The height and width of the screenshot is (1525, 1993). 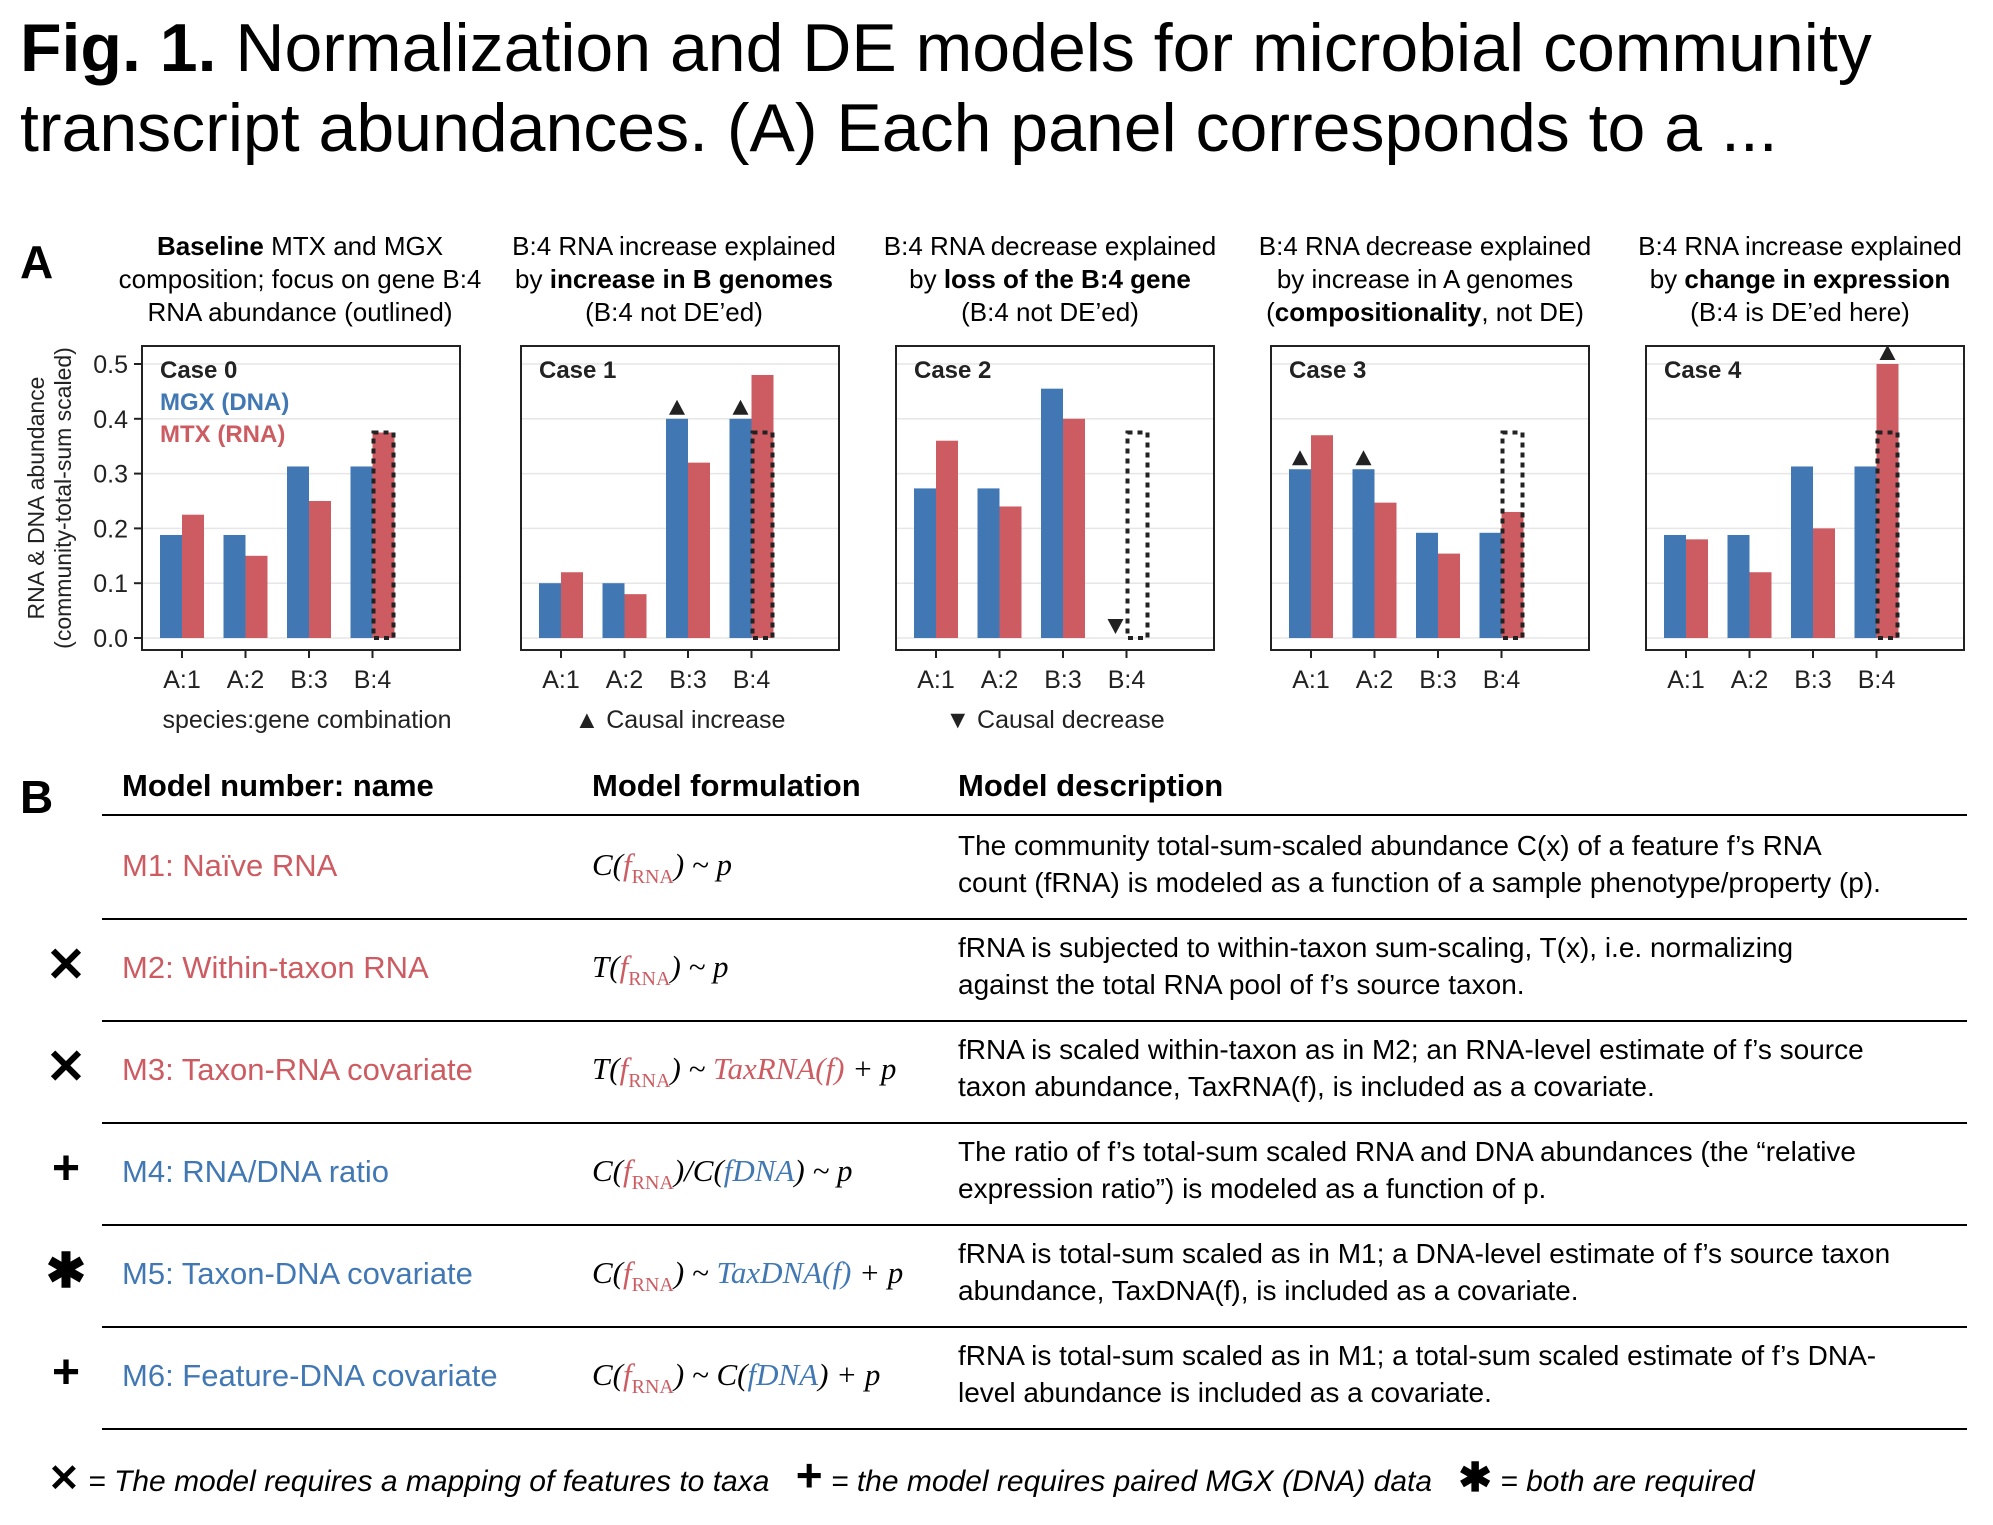 What do you see at coordinates (1623, 1481) in the screenshot?
I see `legend-text-3: = both are required` at bounding box center [1623, 1481].